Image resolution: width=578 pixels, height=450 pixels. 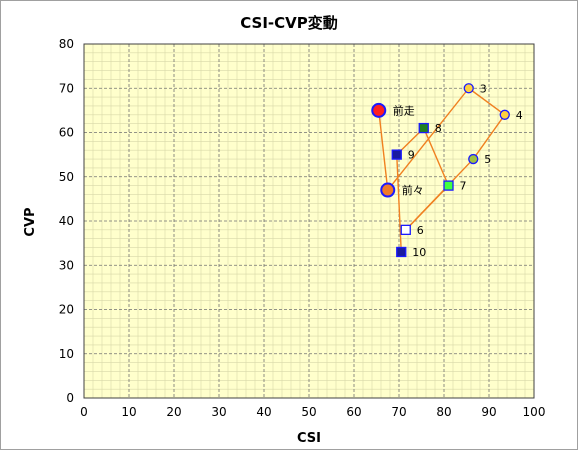 What do you see at coordinates (66, 133) in the screenshot?
I see `y-tick-label: 60` at bounding box center [66, 133].